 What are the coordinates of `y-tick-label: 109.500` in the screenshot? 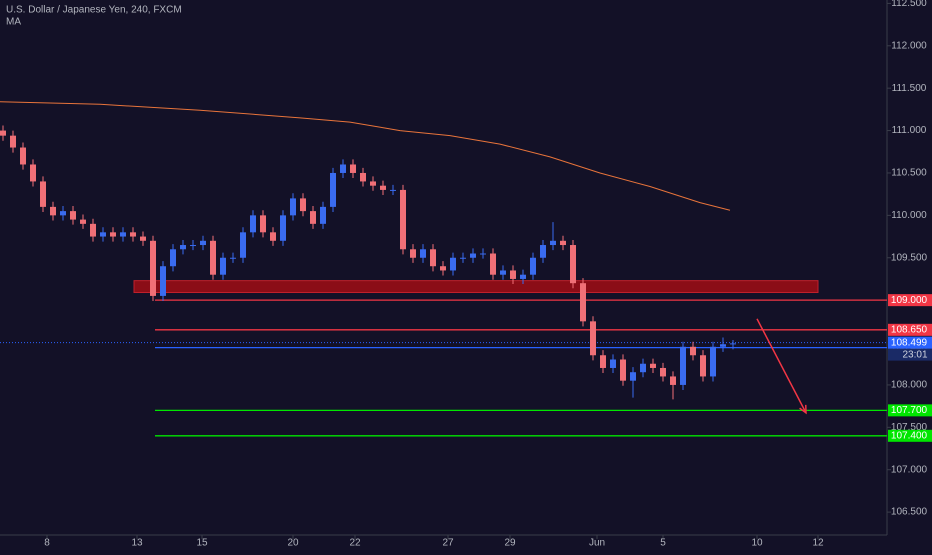 It's located at (909, 257).